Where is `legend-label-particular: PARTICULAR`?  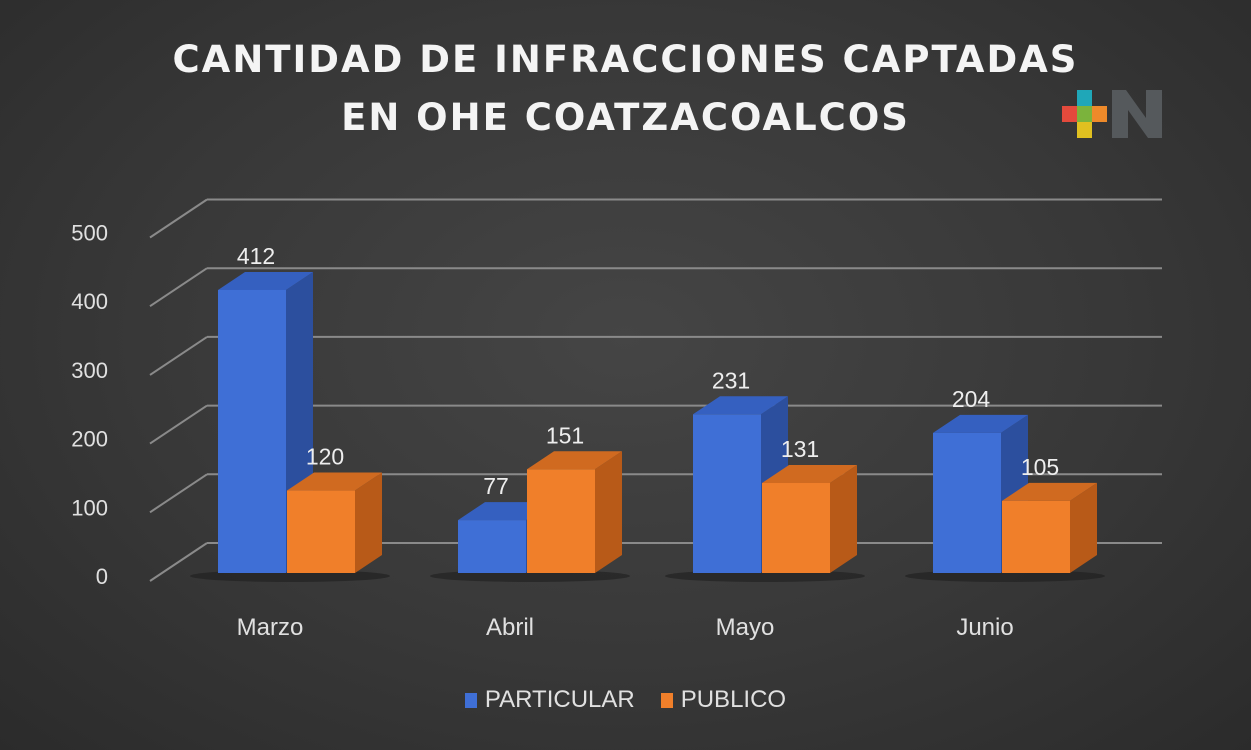
legend-label-particular: PARTICULAR is located at coordinates (559, 699).